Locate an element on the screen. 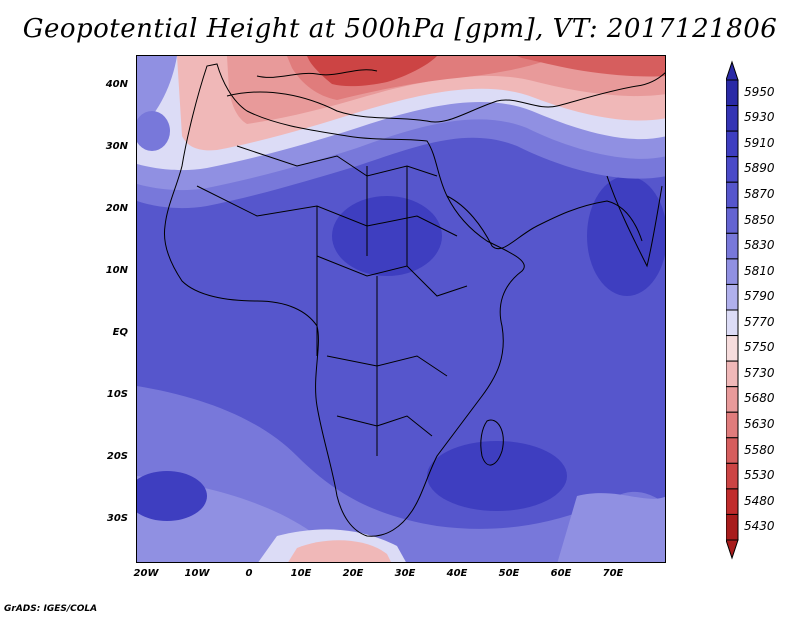 The image size is (800, 618). field-light-blue-northwest is located at coordinates (153, 131).